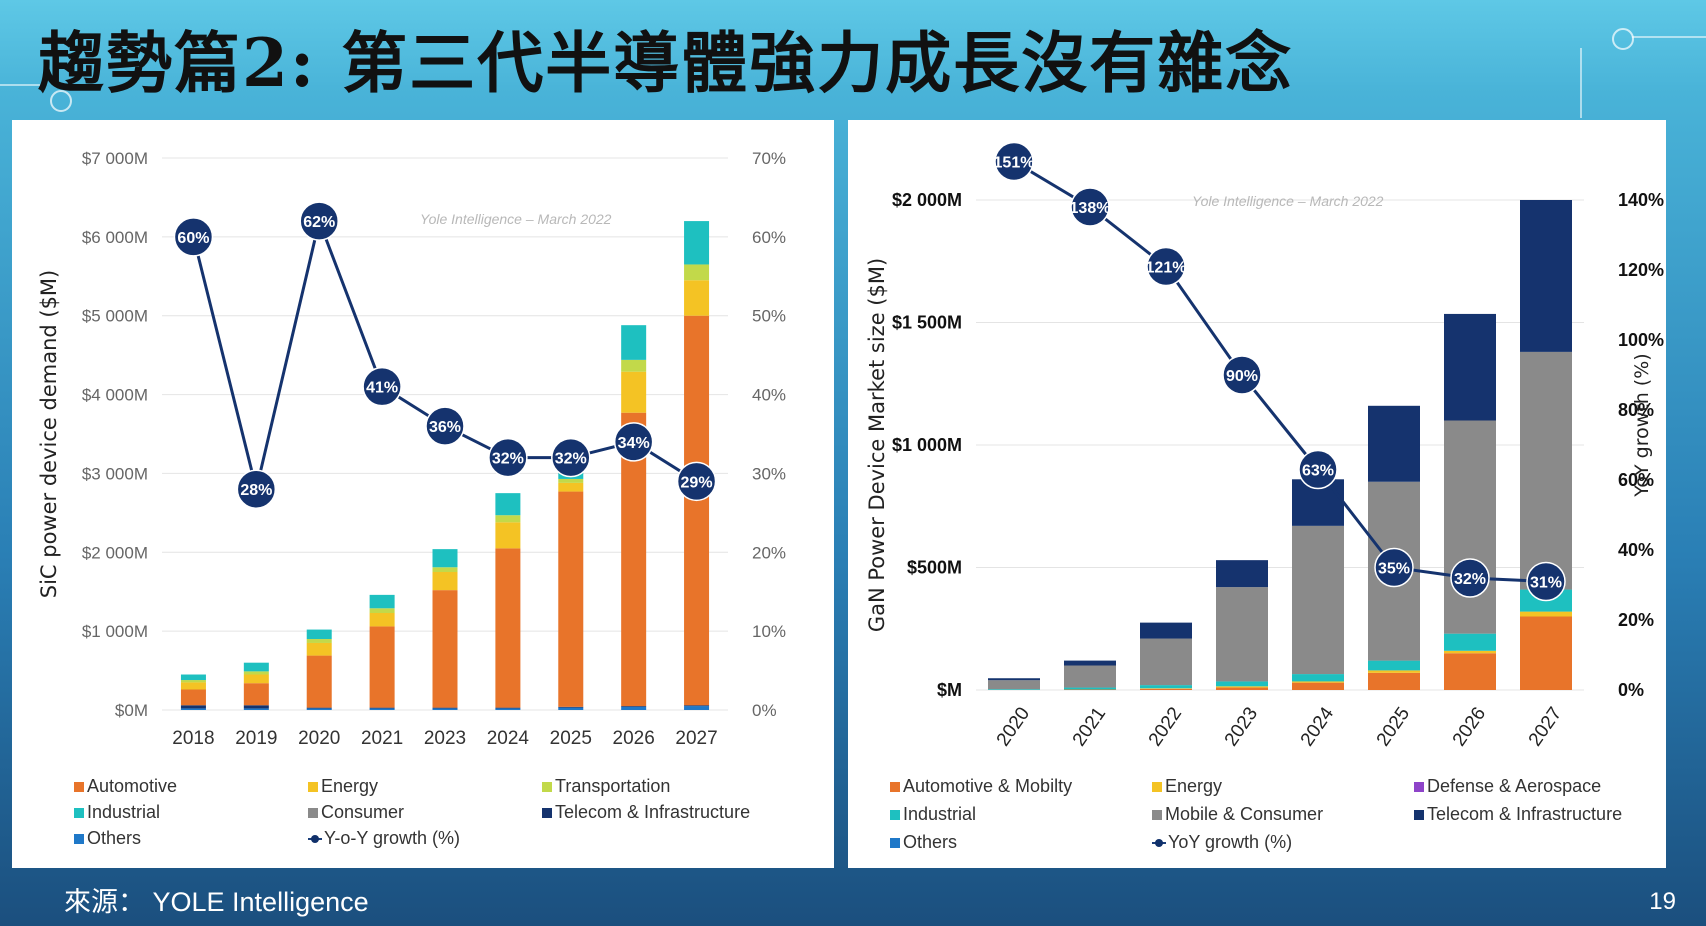  What do you see at coordinates (1165, 727) in the screenshot?
I see `gan-x-tick: 2022` at bounding box center [1165, 727].